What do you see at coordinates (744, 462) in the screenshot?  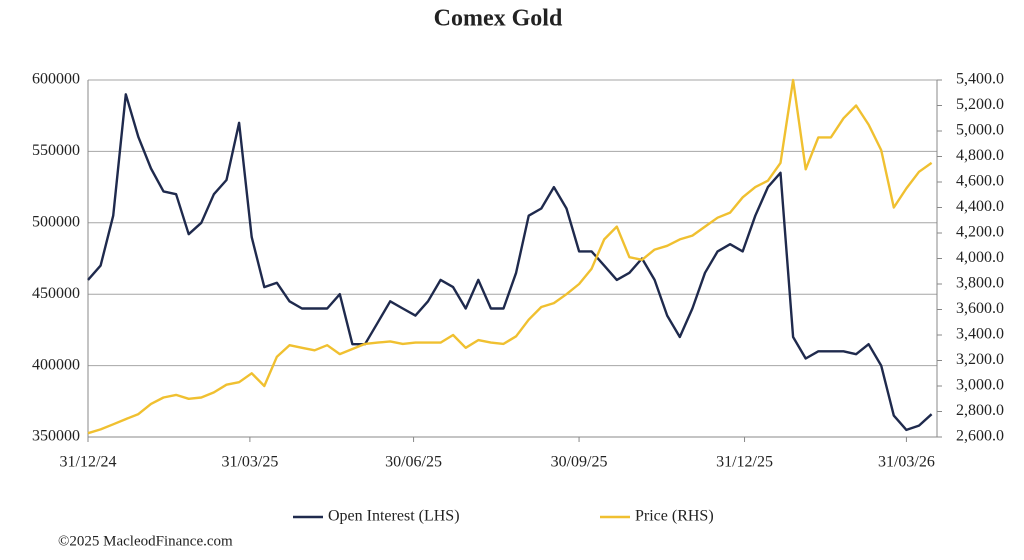 I see `x-tick-label: 31/12/25` at bounding box center [744, 462].